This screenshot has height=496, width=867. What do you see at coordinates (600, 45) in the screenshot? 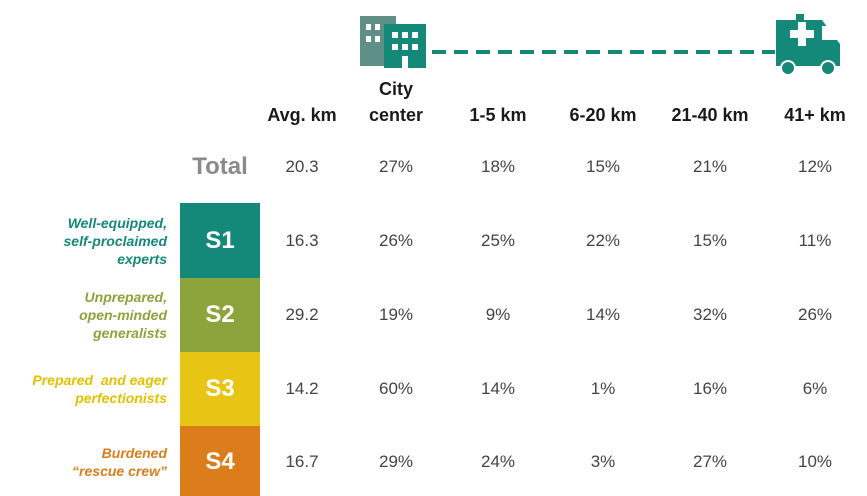
I see `header-icons` at bounding box center [600, 45].